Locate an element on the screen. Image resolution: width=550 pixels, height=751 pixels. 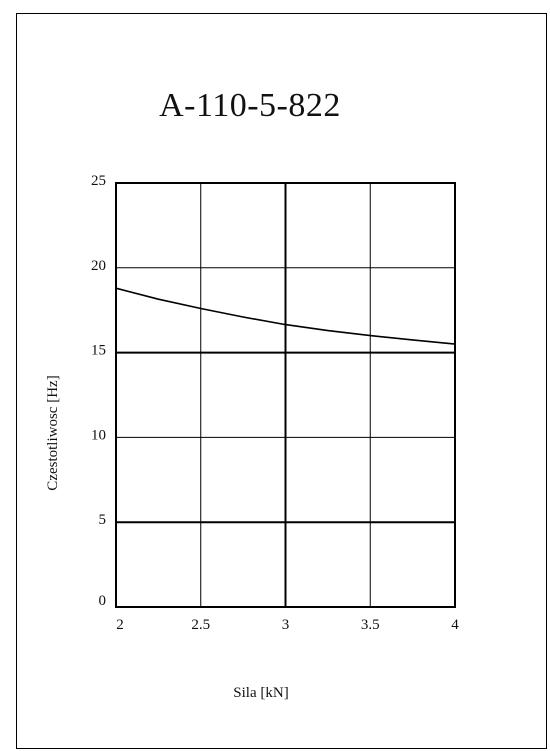
x-axis-label: Sila [kN] is located at coordinates (260, 693).